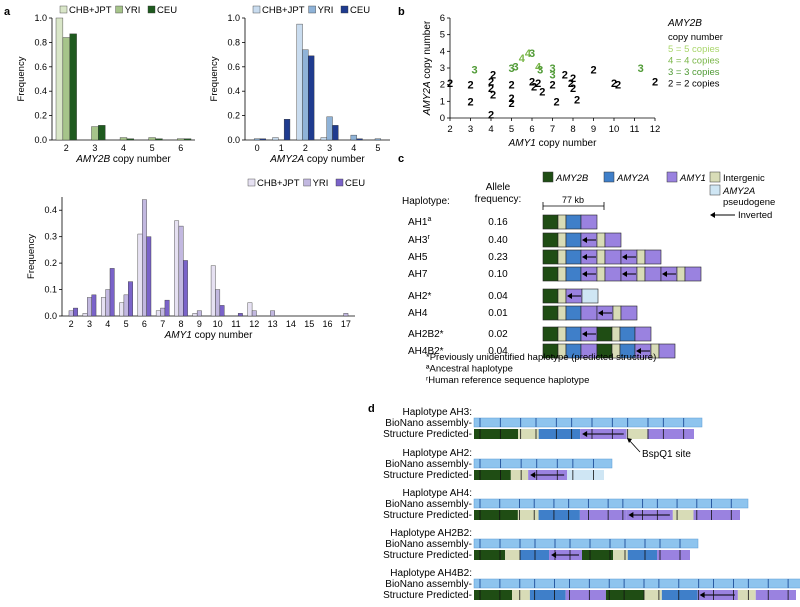 The height and width of the screenshot is (607, 800). I want to click on x-tick-label: 0, so click(257, 148).